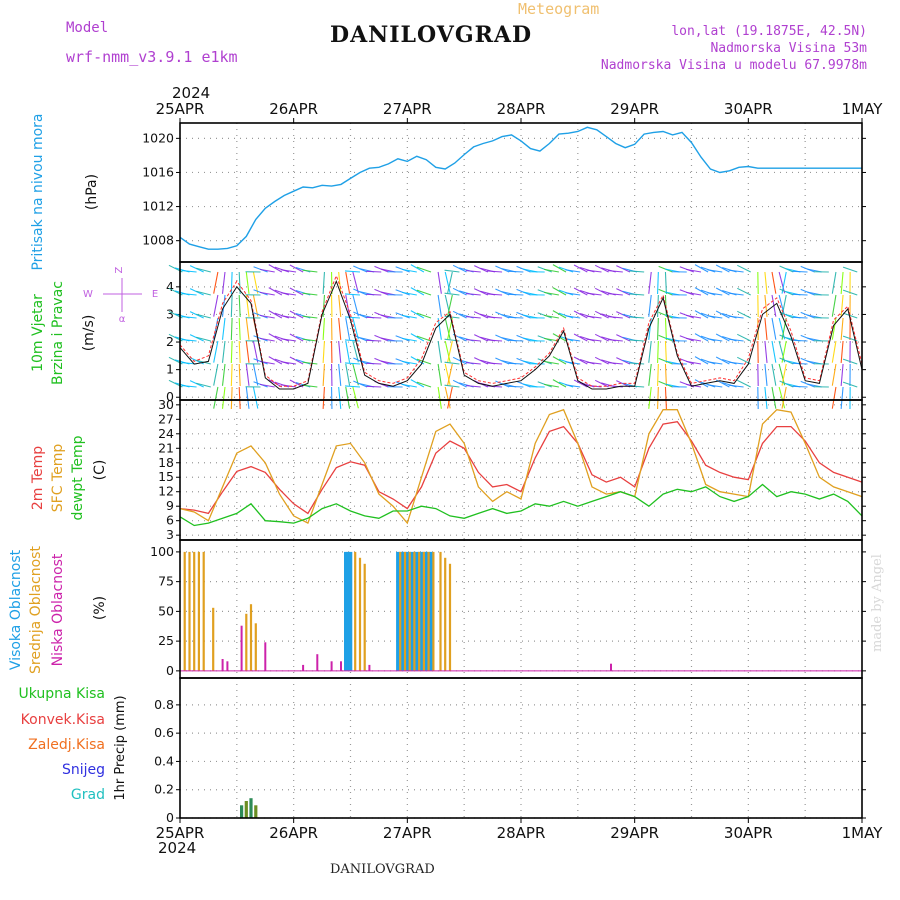  Describe the element at coordinates (769, 31) in the screenshot. I see `lonlat-text: lon,lat (19.1875E, 42.5N)` at that location.